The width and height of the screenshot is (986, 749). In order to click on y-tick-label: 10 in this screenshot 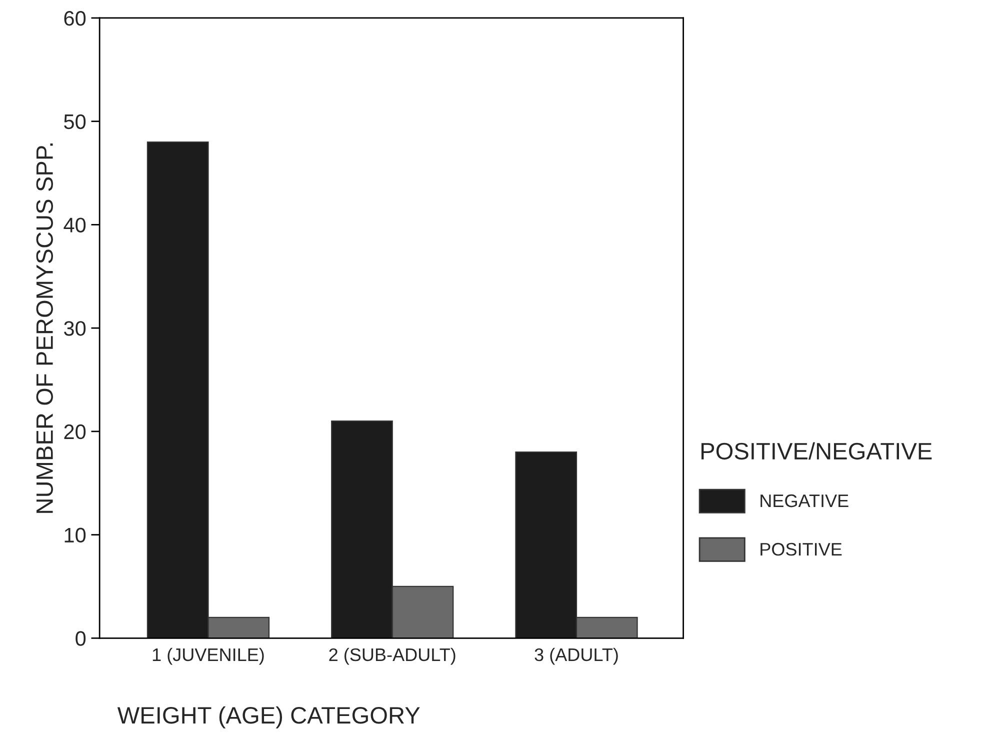, I will do `click(75, 535)`.